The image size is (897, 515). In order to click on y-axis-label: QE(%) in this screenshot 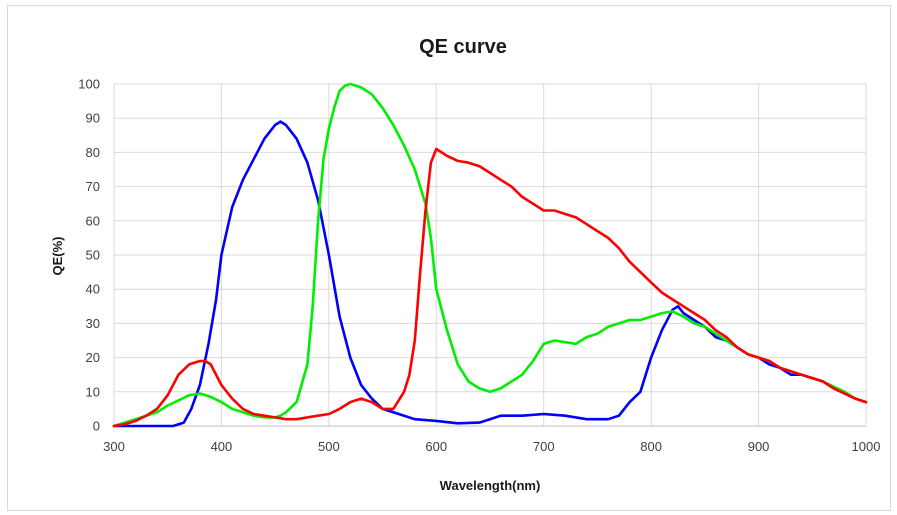, I will do `click(57, 256)`.